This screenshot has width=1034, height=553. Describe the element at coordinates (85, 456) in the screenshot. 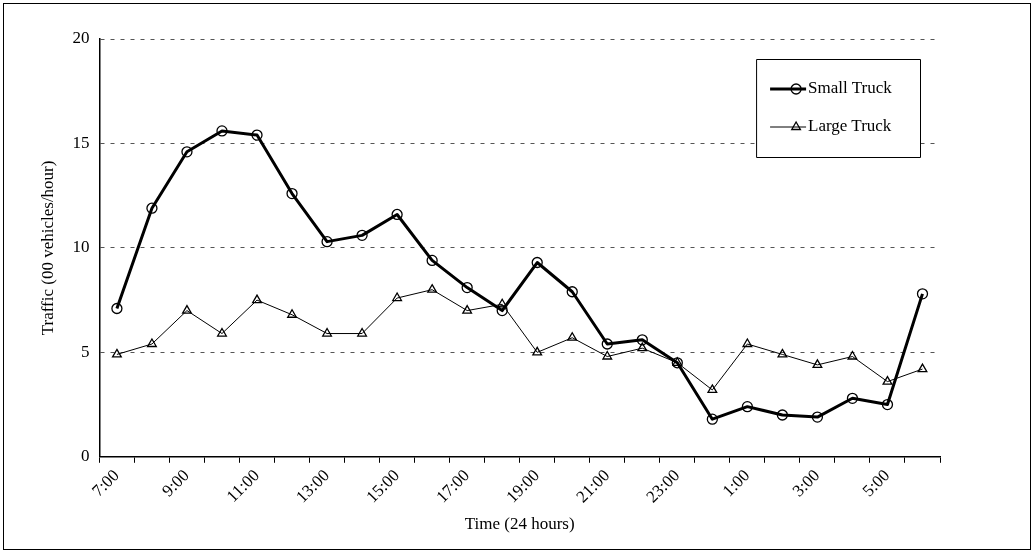

I see `y-tick-label: 0` at that location.